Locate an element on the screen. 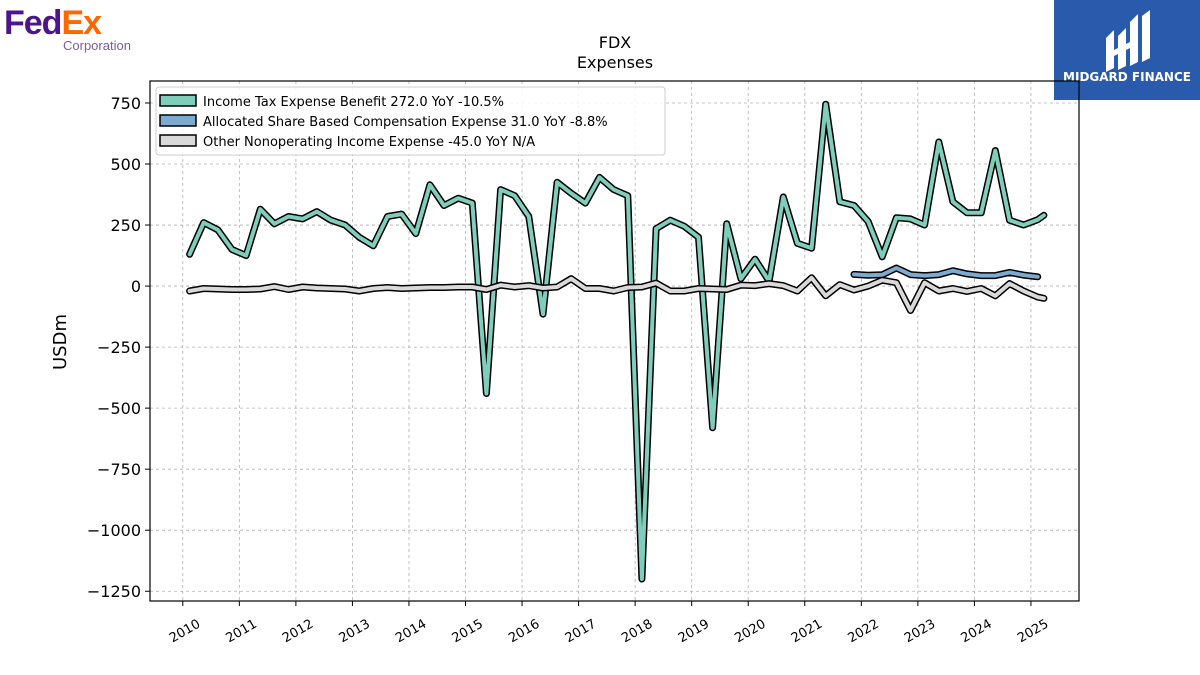  fedex-corporation-logo: FedEx Corporation is located at coordinates (67, 28).